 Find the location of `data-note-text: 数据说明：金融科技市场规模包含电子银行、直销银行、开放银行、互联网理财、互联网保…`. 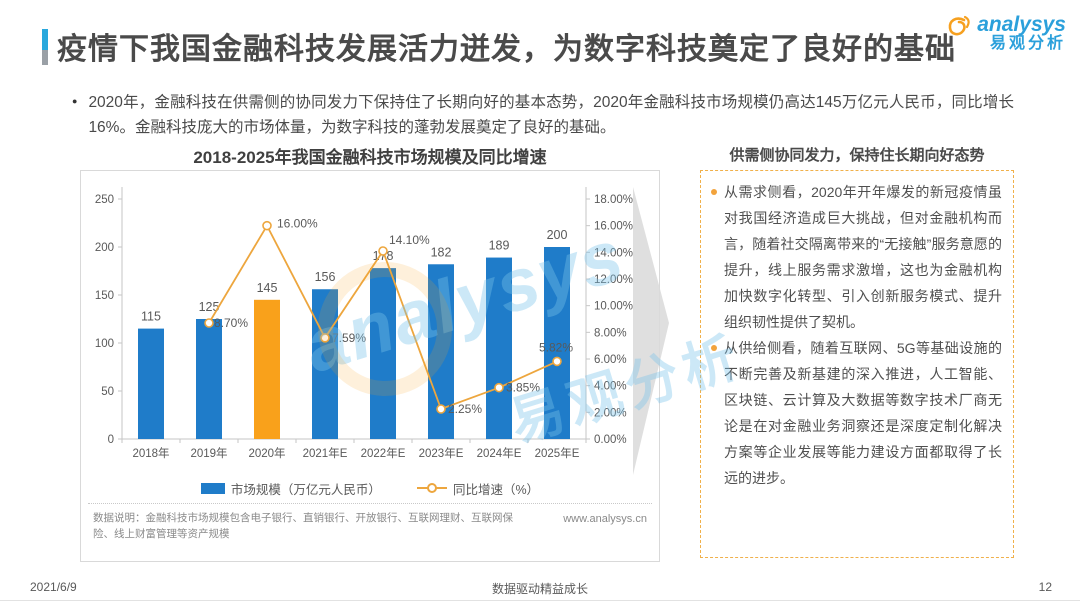

data-note-text: 数据说明：金融科技市场规模包含电子银行、直销银行、开放银行、互联网理财、互联网保… is located at coordinates (303, 526).